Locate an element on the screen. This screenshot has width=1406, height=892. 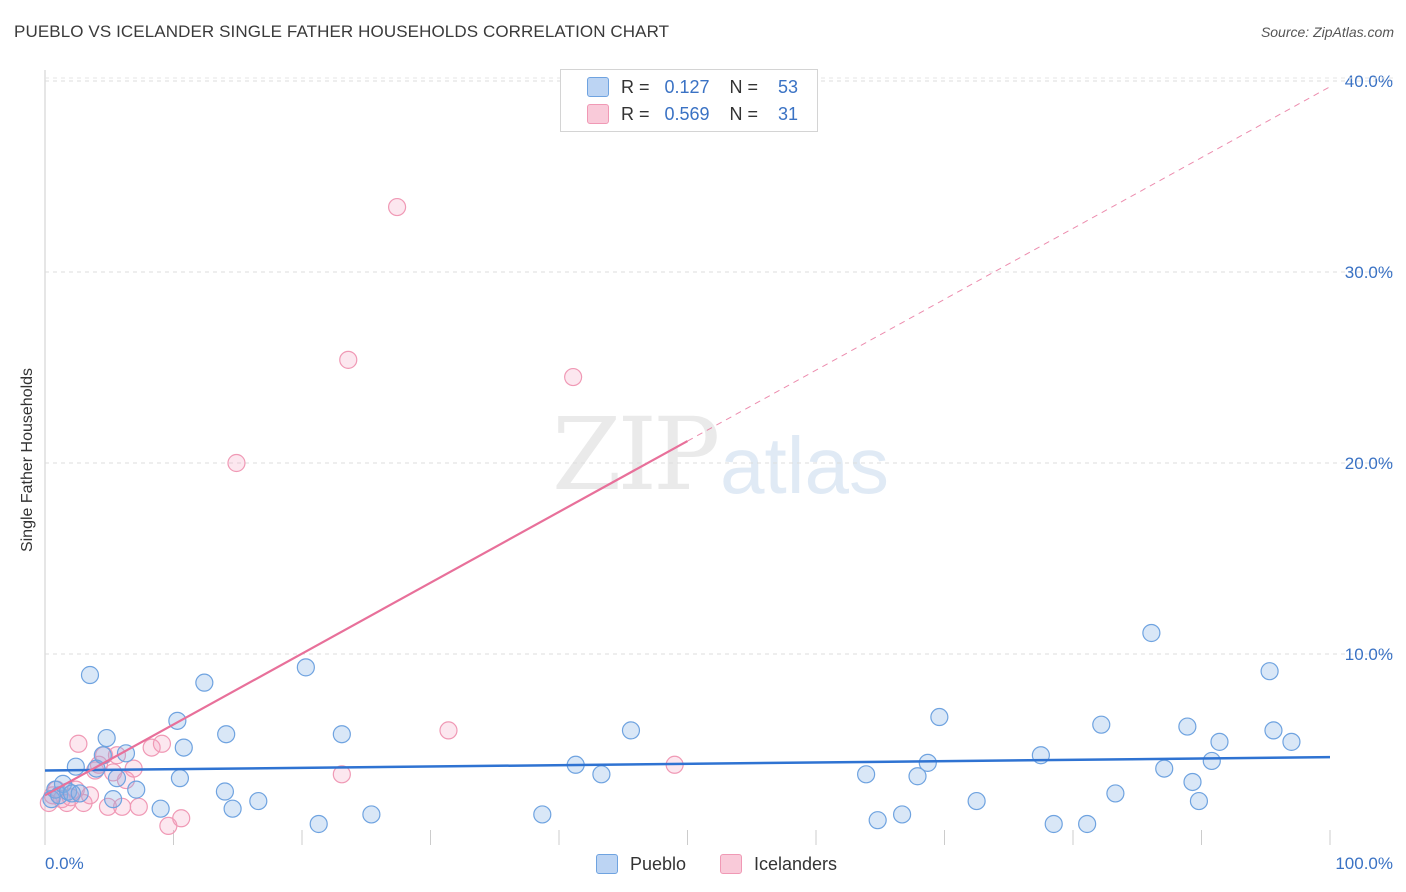
y-tick-label: 40.0% is located at coordinates (1369, 81).